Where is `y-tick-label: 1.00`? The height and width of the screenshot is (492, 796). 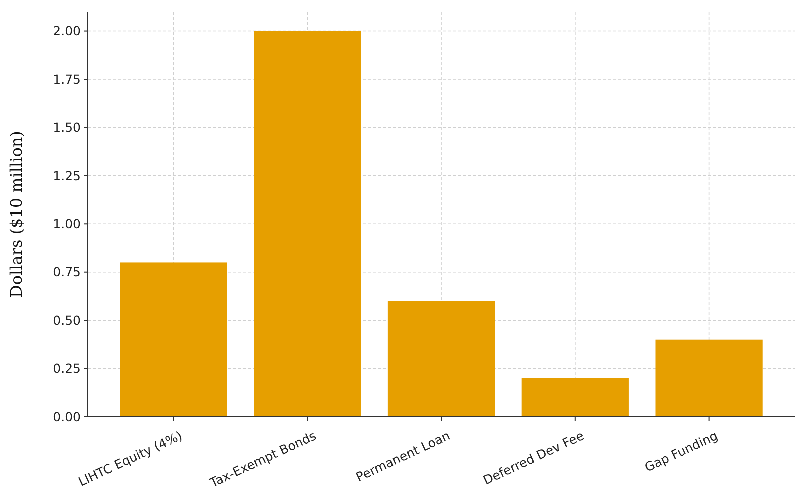 y-tick-label: 1.00 is located at coordinates (67, 224).